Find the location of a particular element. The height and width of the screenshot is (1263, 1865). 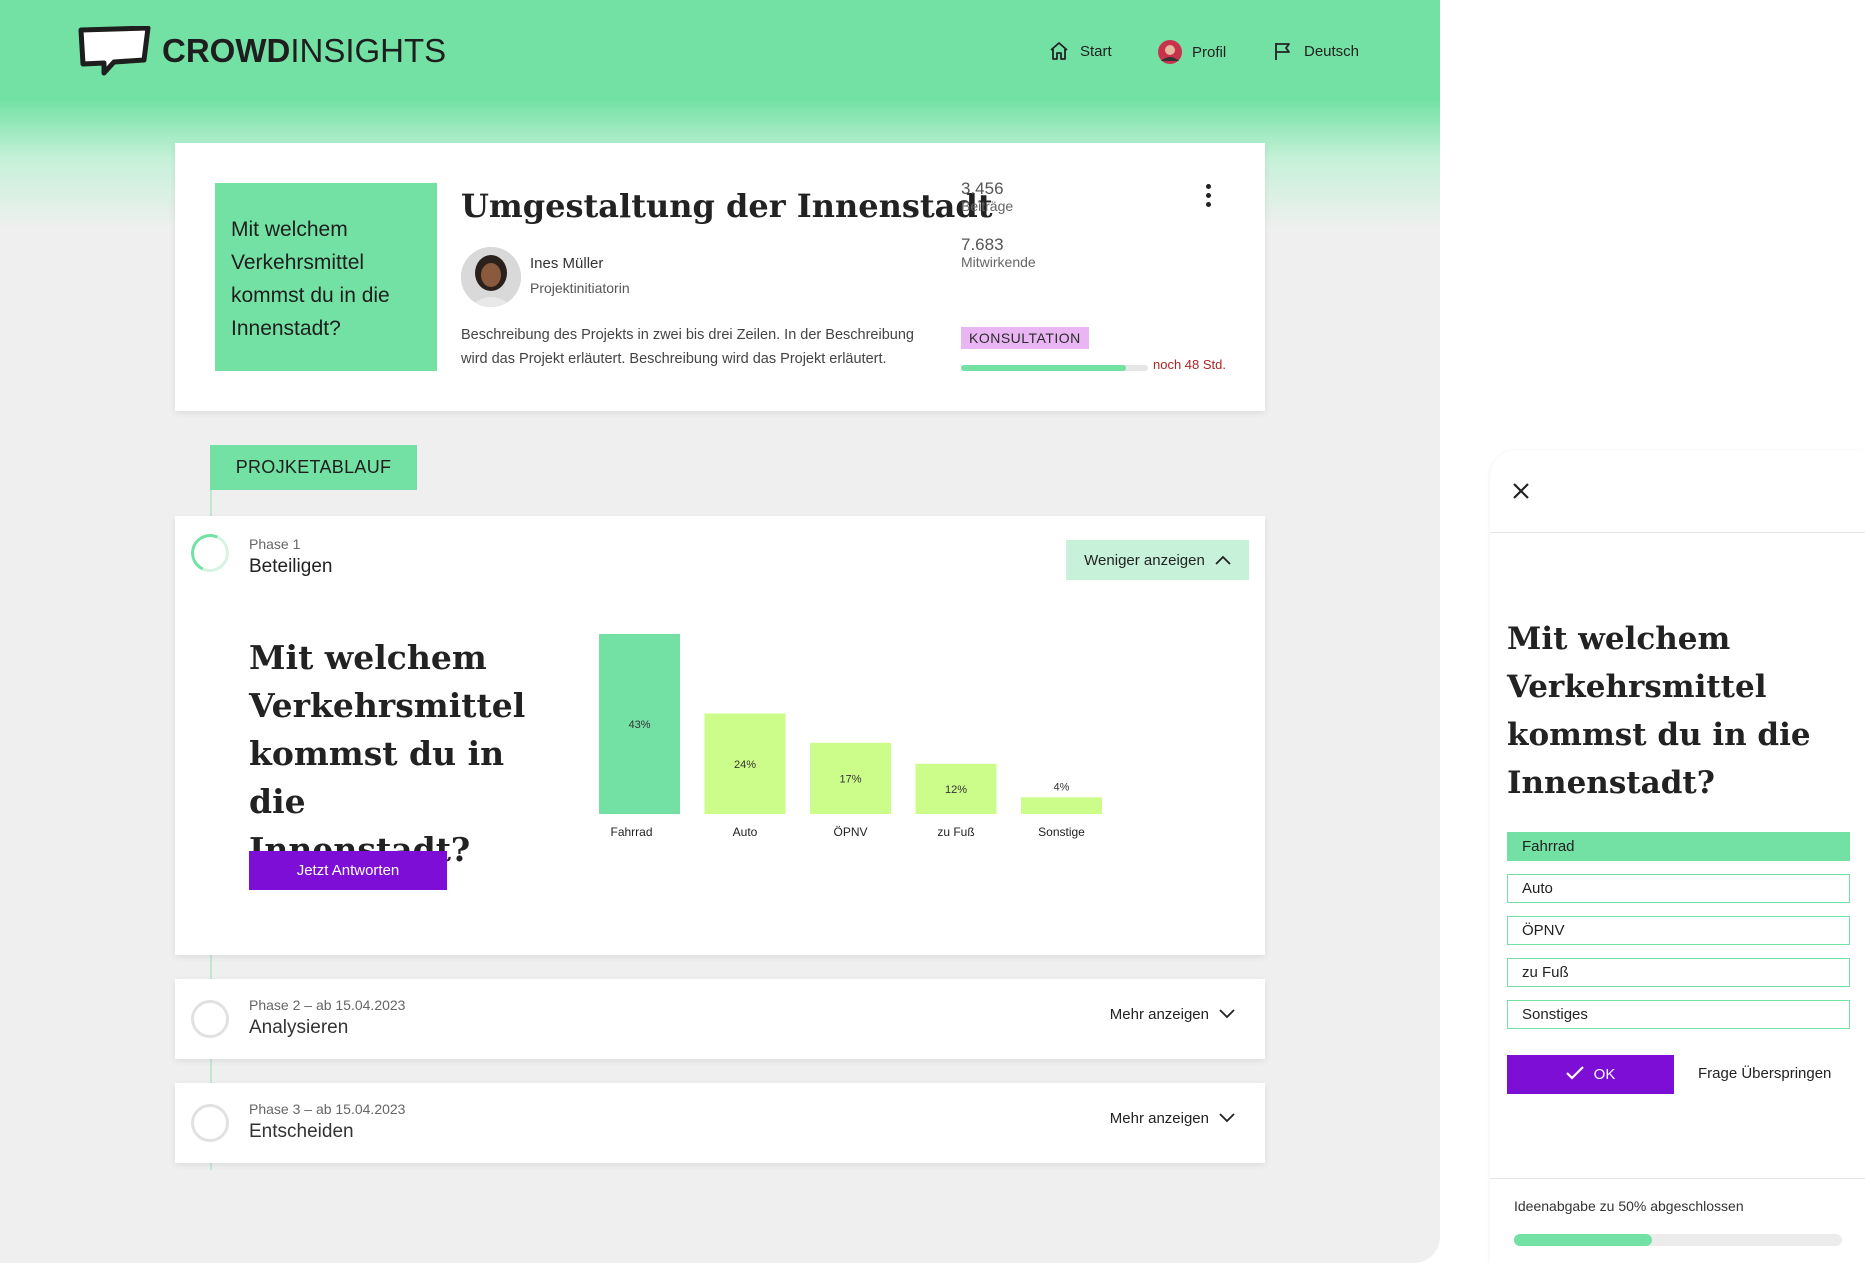

phase-1-title: Beteiligen is located at coordinates (291, 566).